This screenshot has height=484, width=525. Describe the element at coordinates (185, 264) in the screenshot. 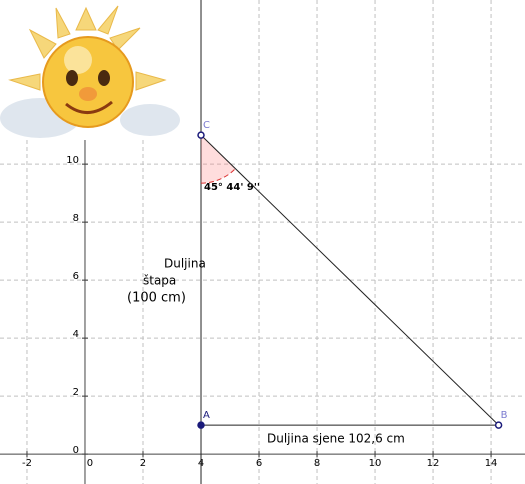

I see `height-label: Duljina` at that location.